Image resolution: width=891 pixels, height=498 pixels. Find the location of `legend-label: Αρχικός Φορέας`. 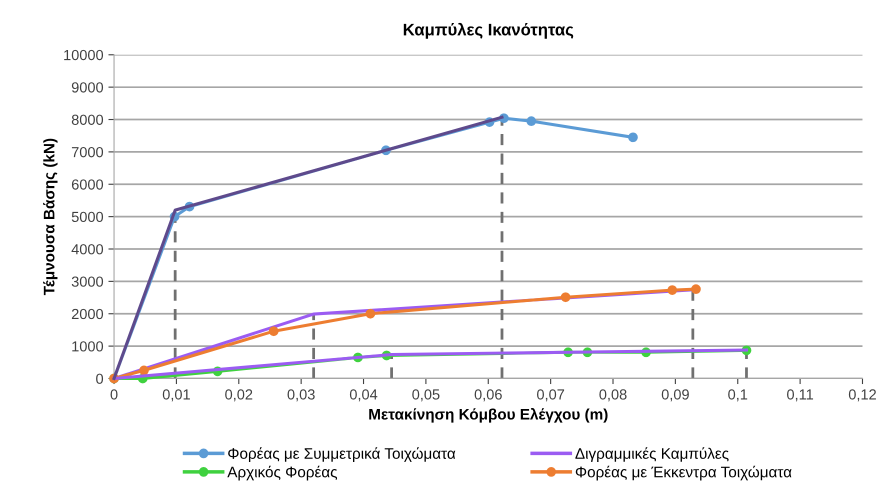

legend-label: Αρχικός Φορέας is located at coordinates (282, 473).